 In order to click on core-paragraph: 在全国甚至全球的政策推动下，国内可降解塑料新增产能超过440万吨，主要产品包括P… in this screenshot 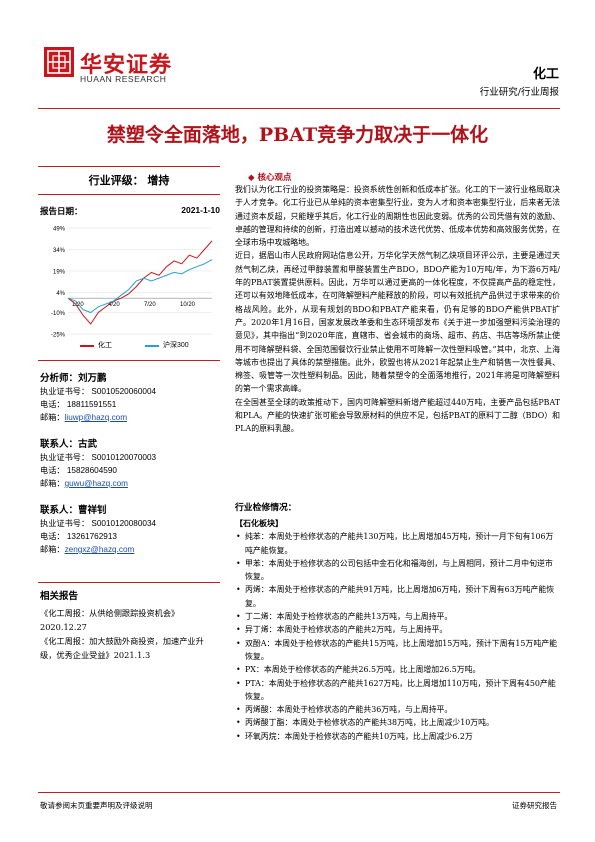, I will do `click(397, 415)`.